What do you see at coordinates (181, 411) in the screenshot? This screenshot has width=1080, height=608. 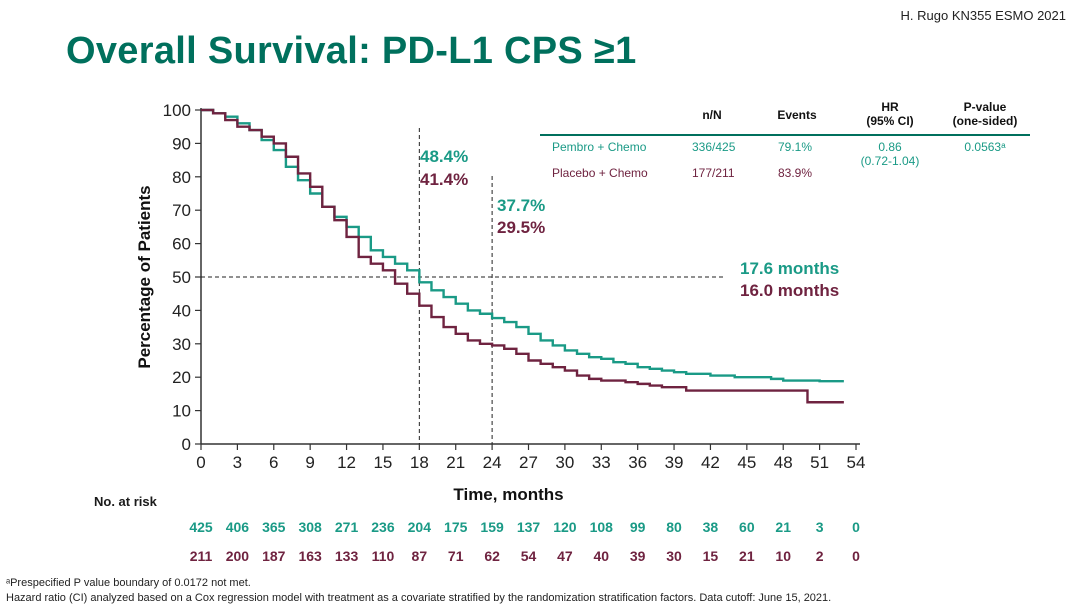 I see `y-tick-label: 10` at bounding box center [181, 411].